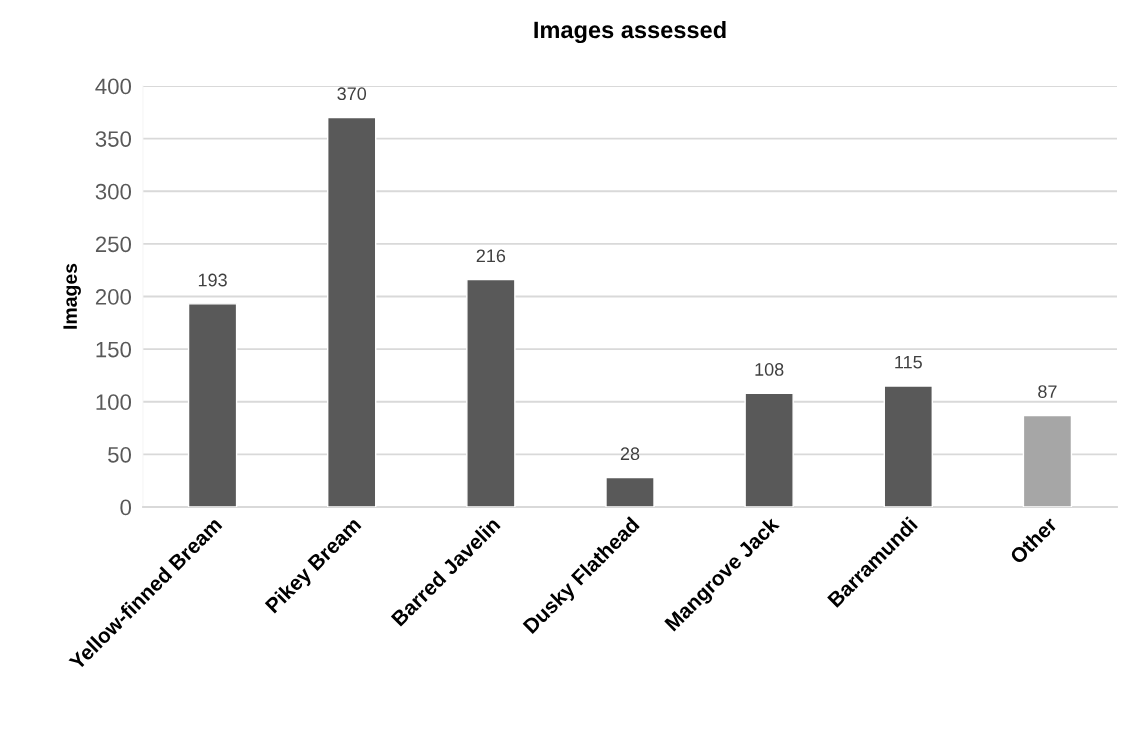 This screenshot has width=1145, height=740. What do you see at coordinates (126, 507) in the screenshot?
I see `y-tick-label: 0` at bounding box center [126, 507].